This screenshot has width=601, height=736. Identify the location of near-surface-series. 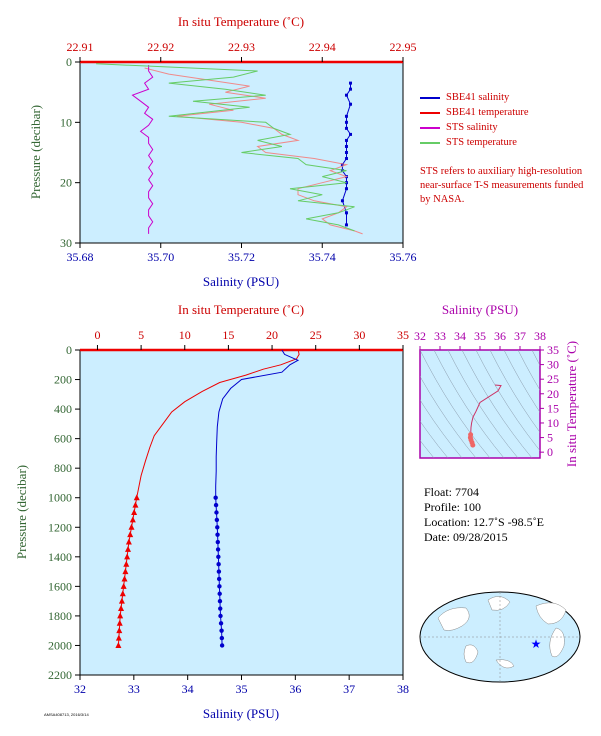
(229, 149).